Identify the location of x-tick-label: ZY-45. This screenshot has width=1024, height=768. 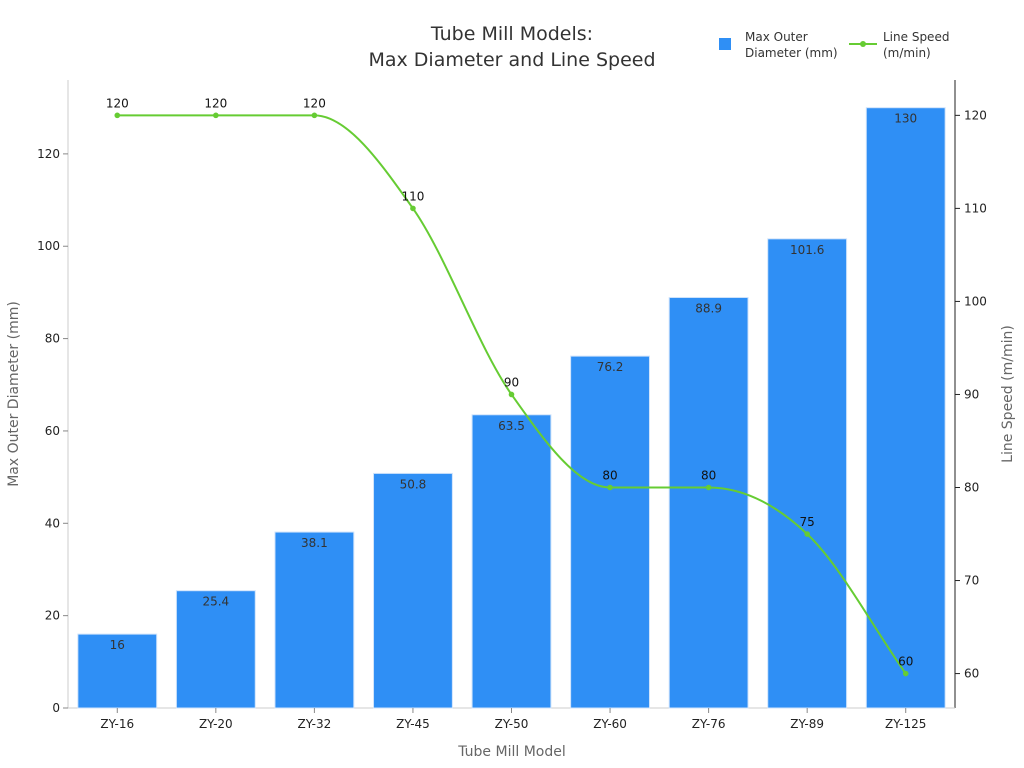
(413, 724).